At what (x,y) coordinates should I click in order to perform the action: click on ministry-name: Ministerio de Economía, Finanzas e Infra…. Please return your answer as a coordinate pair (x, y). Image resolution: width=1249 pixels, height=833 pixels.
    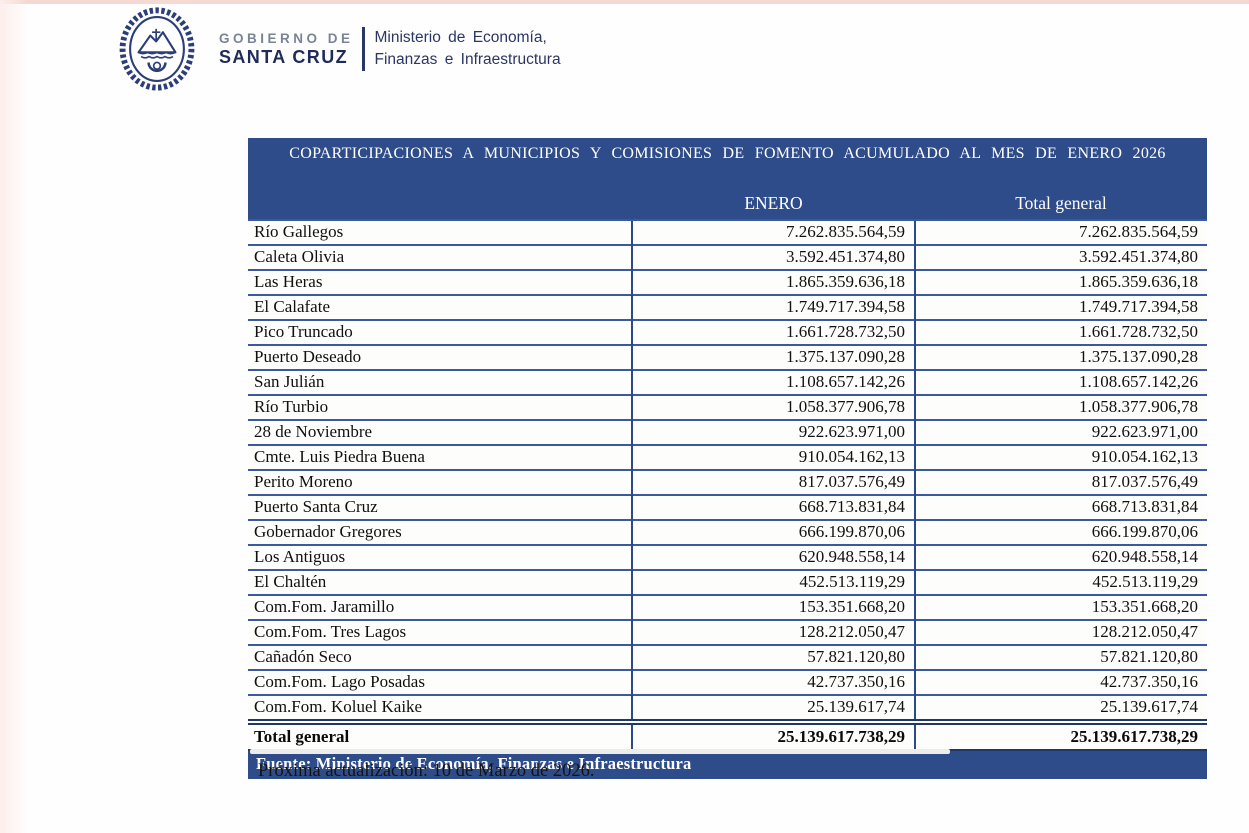
    Looking at the image, I should click on (468, 49).